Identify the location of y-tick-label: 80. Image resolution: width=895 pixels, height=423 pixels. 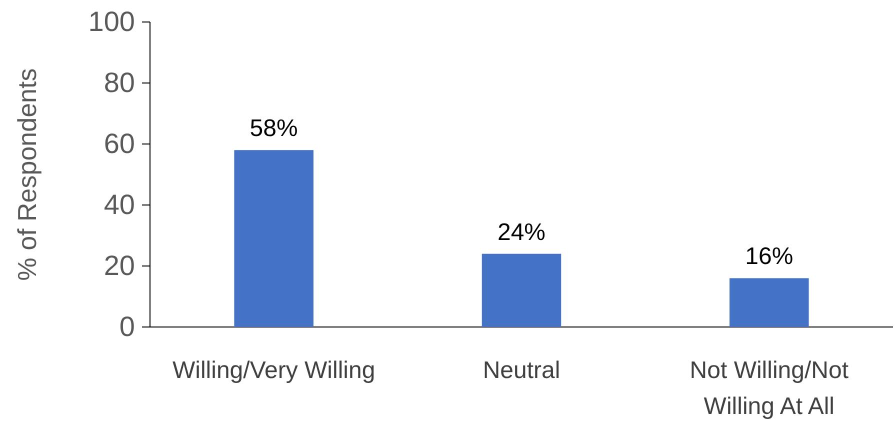
(119, 82).